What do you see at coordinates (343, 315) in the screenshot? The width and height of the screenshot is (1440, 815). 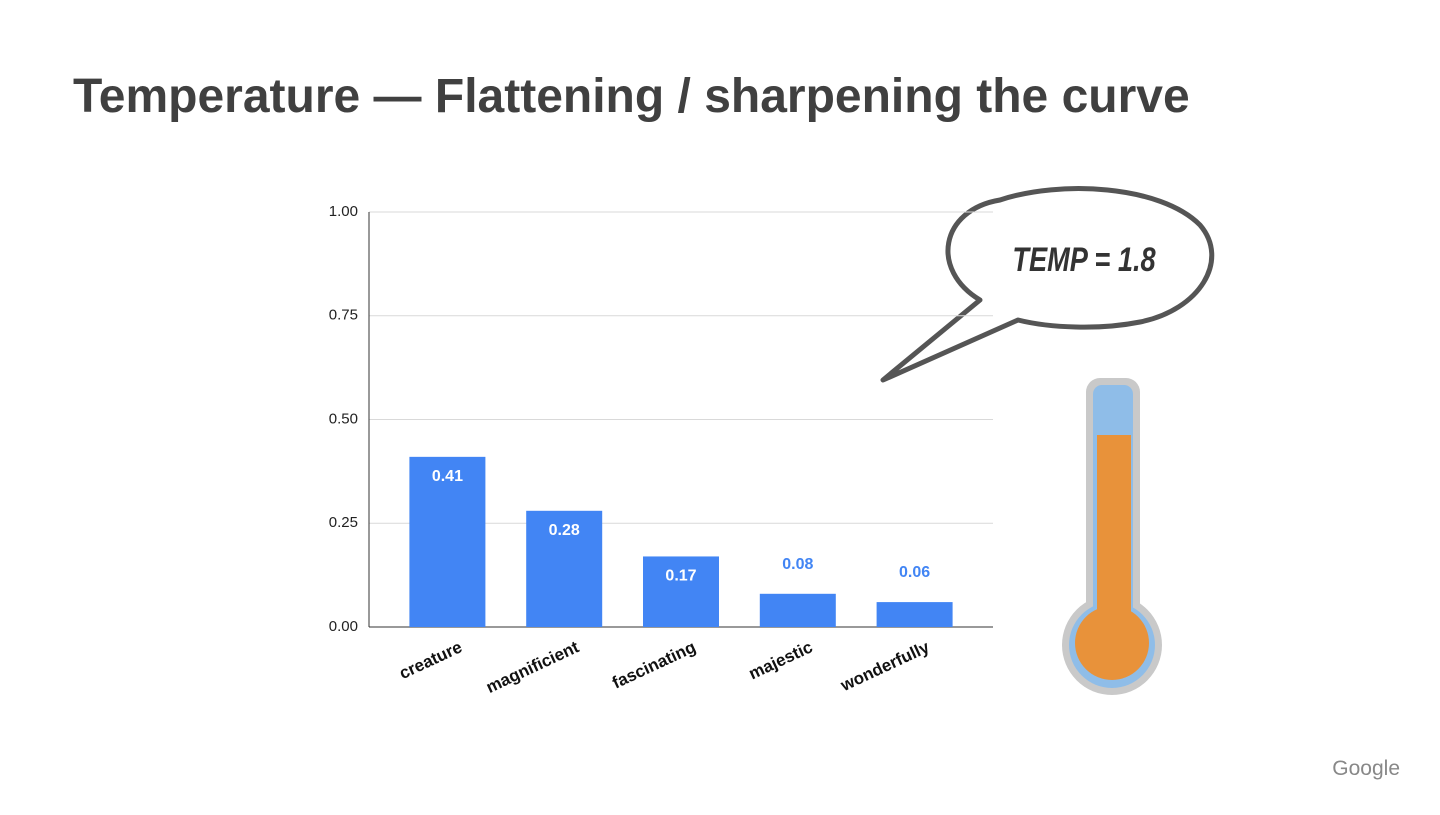 I see `y-tick-label: 0.75` at bounding box center [343, 315].